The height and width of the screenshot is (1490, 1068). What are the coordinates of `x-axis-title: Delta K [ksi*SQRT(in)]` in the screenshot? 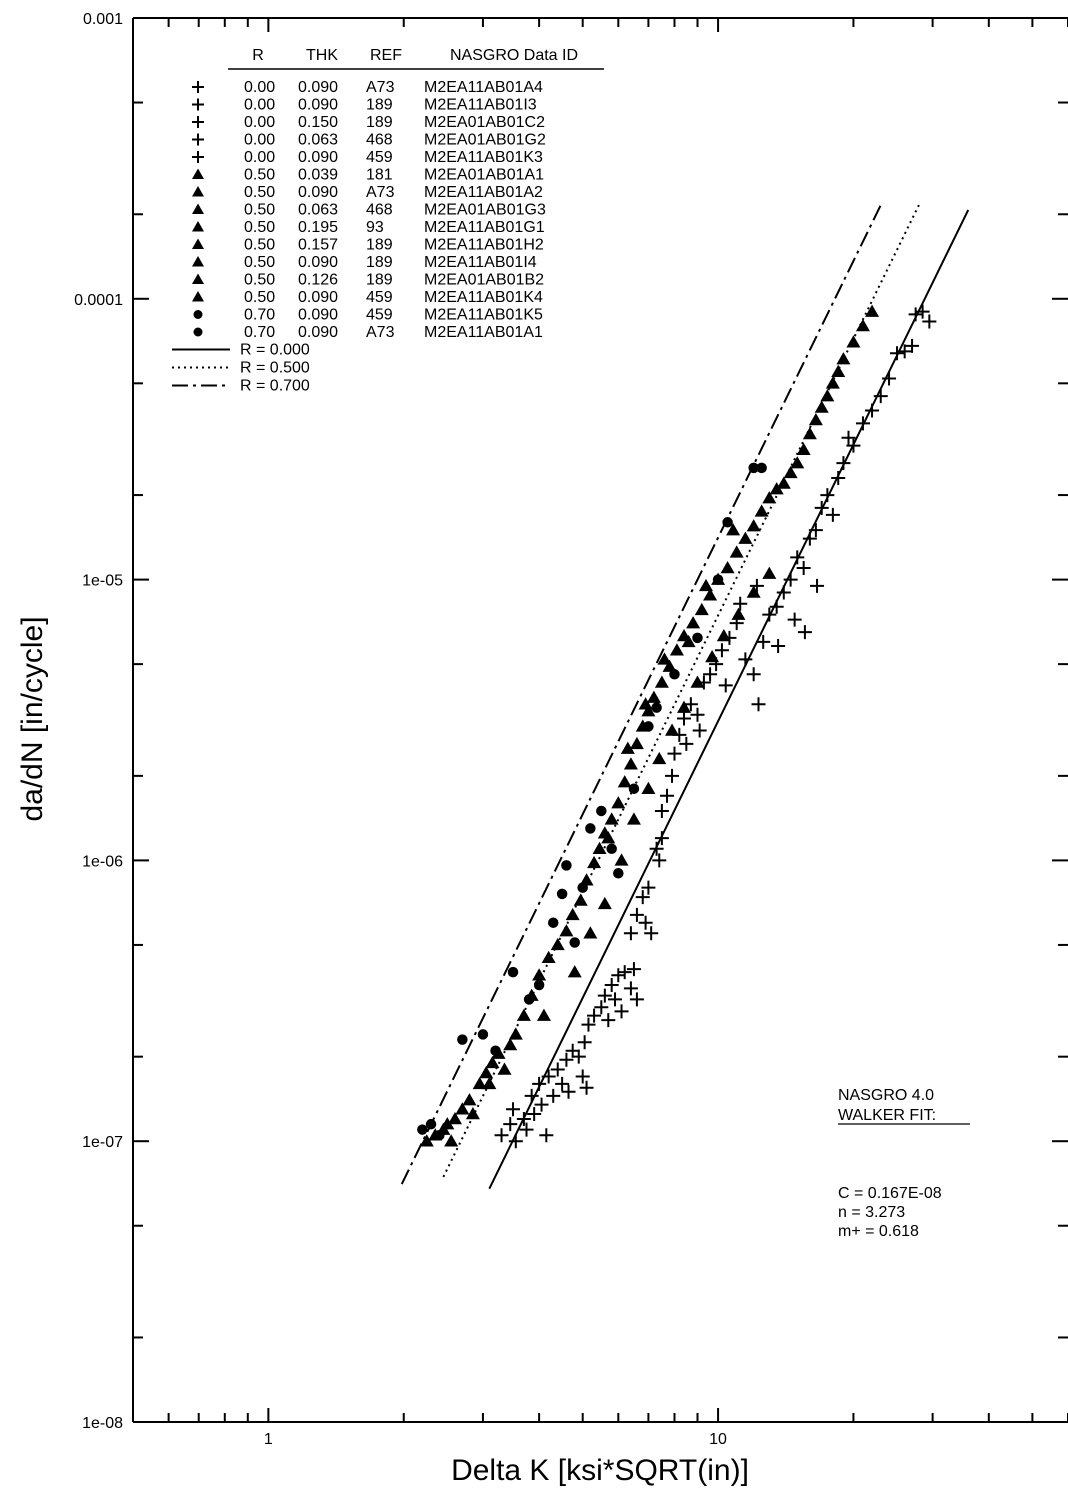 It's located at (600, 1470).